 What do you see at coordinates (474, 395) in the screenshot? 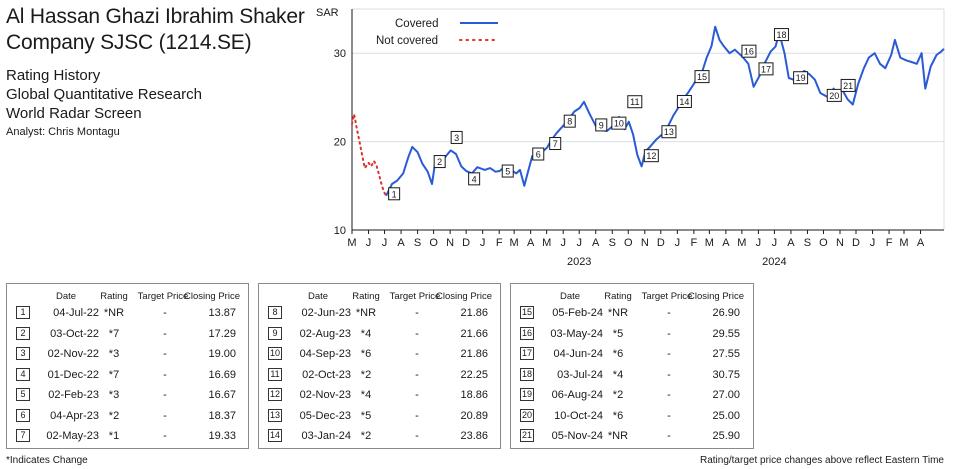
I see `row-closing-price: 18.86` at bounding box center [474, 395].